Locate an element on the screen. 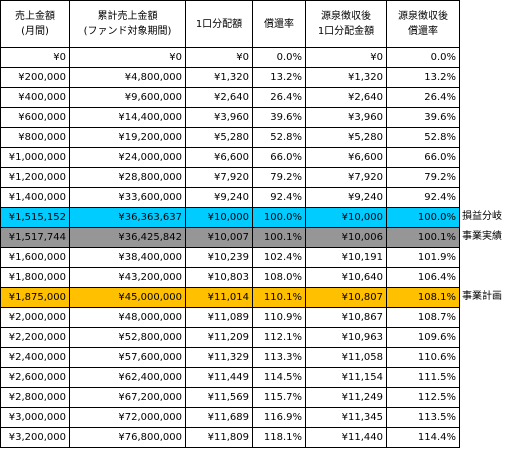 This screenshot has width=509, height=456. cell-cumulative-sales: ¥76,800,000 is located at coordinates (127, 437).